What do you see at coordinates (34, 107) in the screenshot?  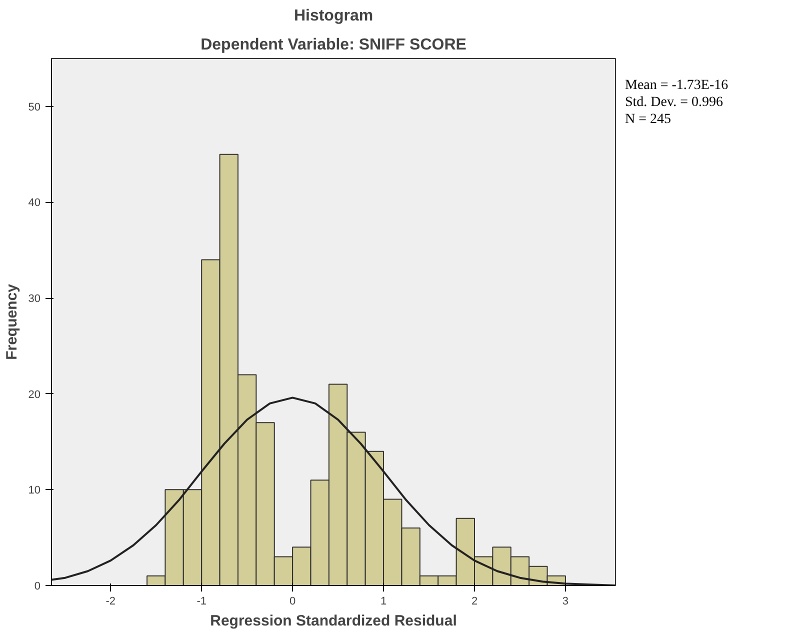 I see `y-tick-label: 50` at bounding box center [34, 107].